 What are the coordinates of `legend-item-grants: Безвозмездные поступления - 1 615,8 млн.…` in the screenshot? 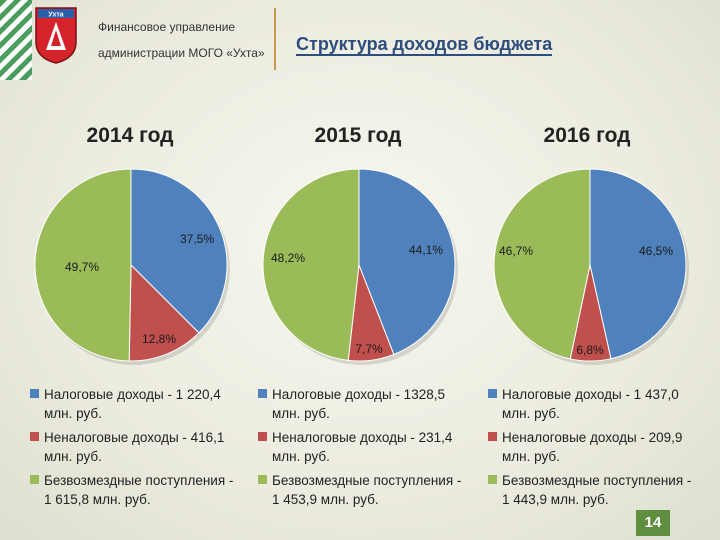 It's located at (135, 490).